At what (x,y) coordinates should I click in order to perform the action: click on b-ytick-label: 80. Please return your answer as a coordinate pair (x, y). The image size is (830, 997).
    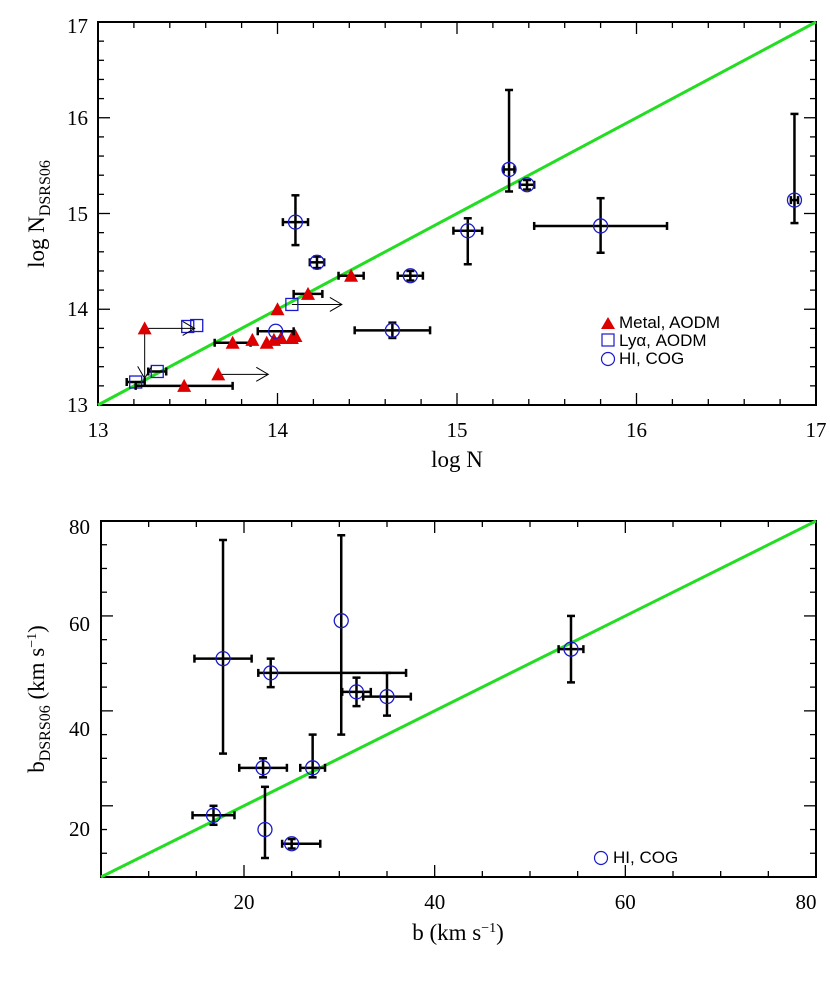
    Looking at the image, I should click on (79, 527).